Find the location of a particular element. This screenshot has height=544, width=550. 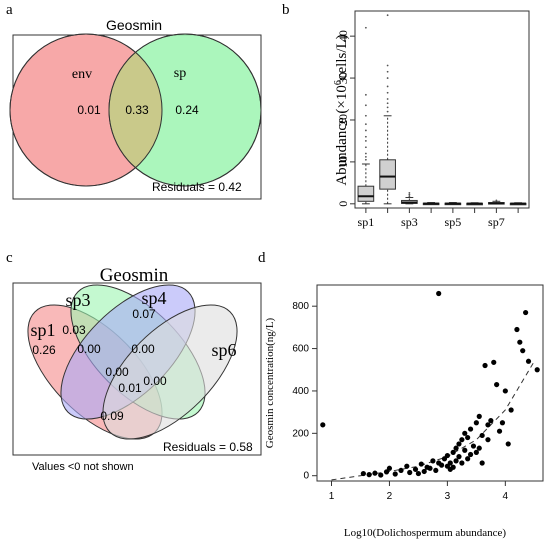

boxplot-x-tick-label-sp1: sp1 is located at coordinates (366, 222).